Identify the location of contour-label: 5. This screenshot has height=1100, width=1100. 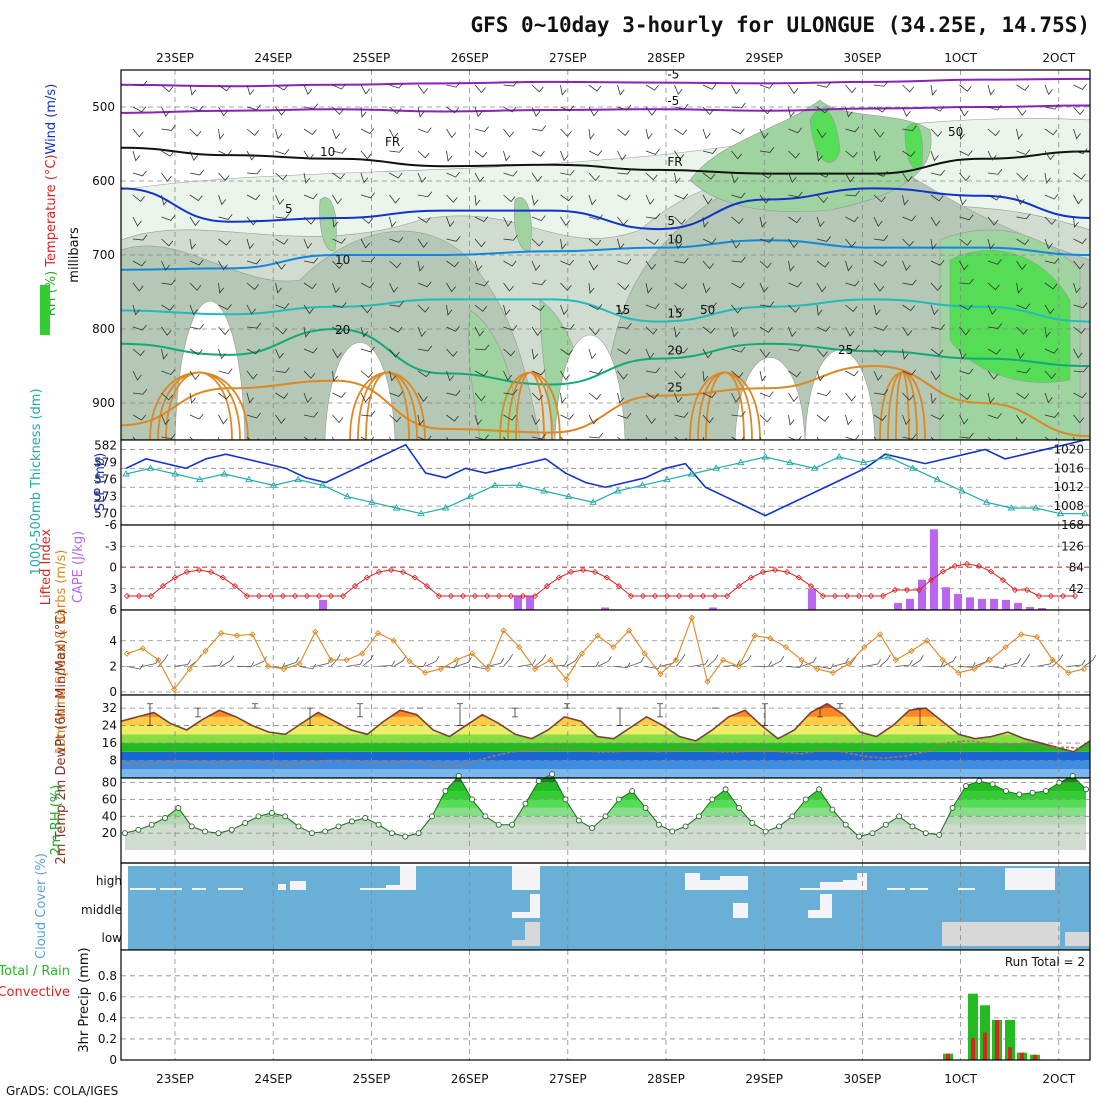
(289, 209).